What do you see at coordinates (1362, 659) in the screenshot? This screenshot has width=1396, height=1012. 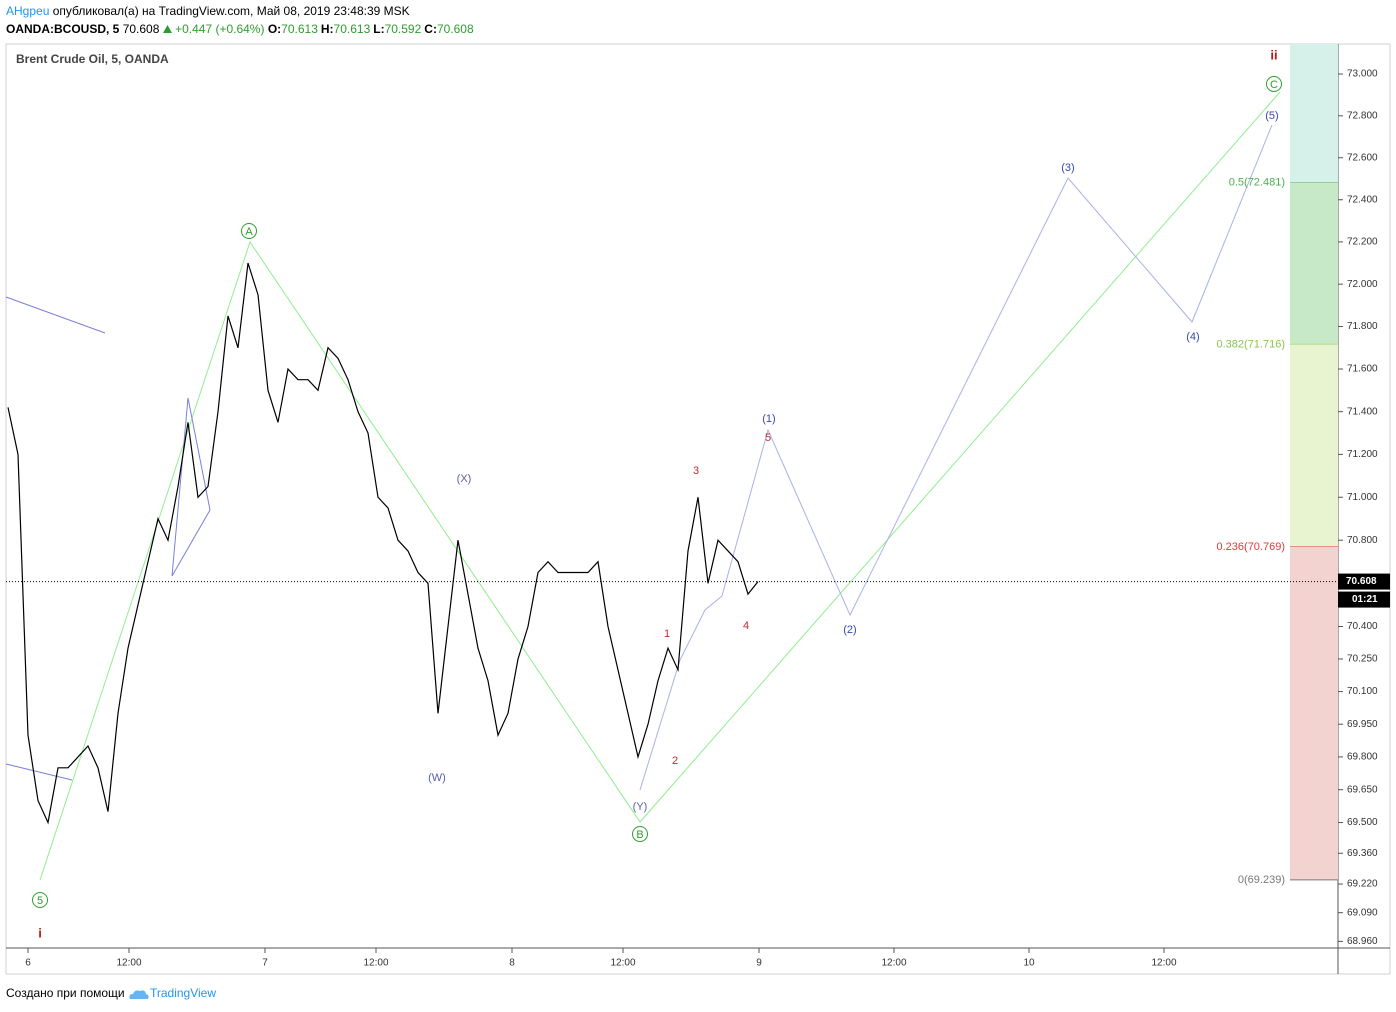 I see `y-tick-label: 70.250` at bounding box center [1362, 659].